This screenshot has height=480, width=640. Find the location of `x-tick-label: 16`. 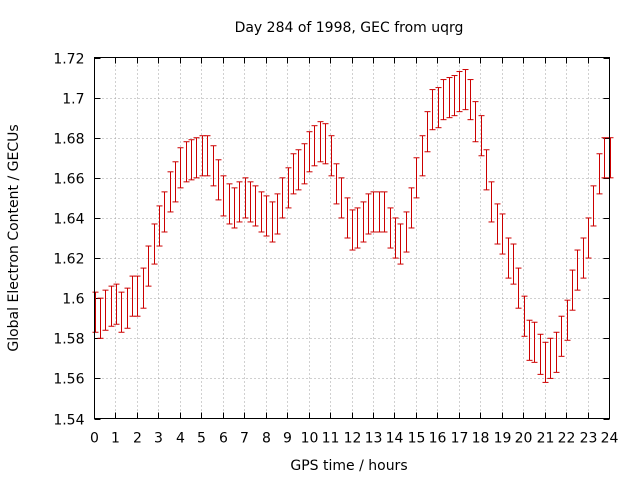

x-tick-label: 16 is located at coordinates (438, 439).